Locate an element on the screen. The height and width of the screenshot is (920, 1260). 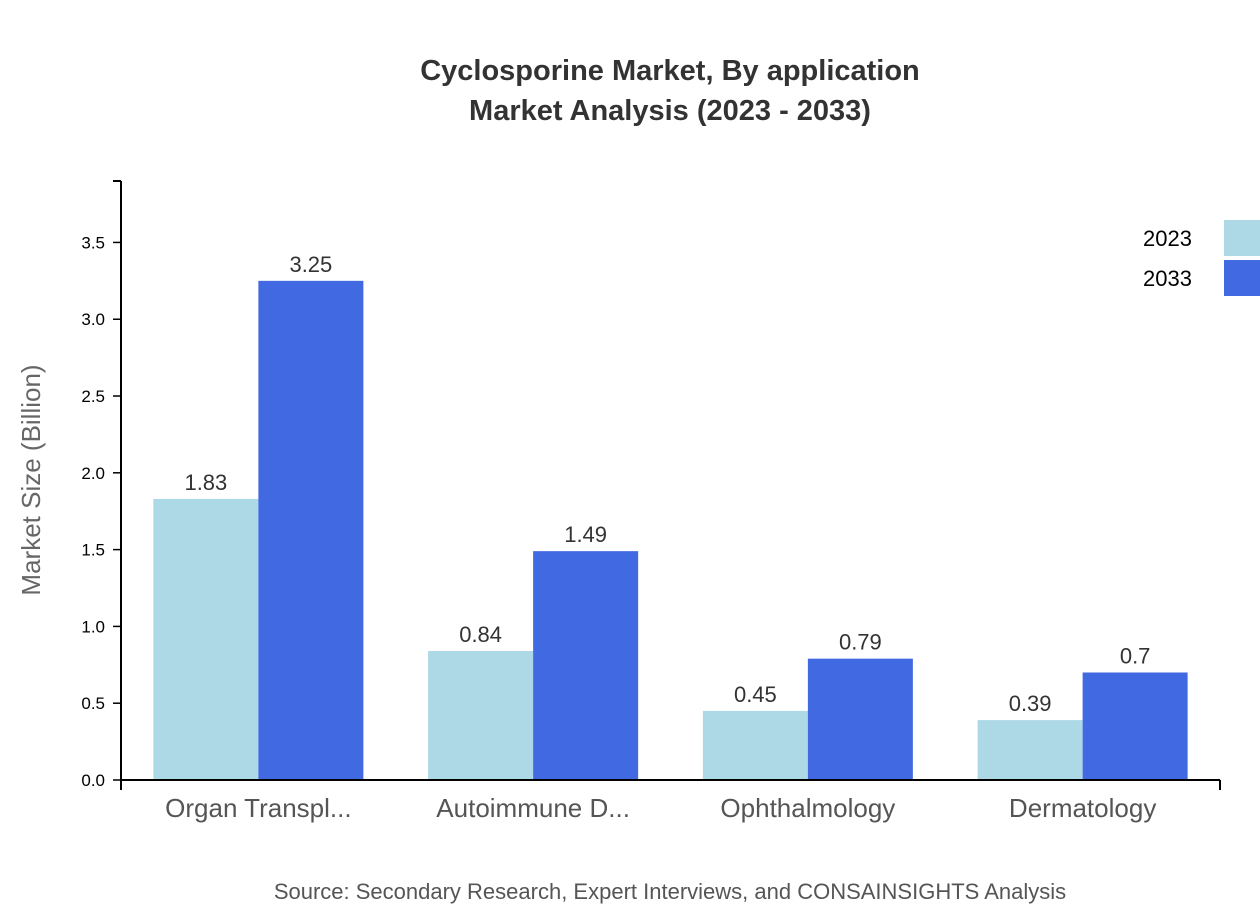
legend: 2023 2033 is located at coordinates (1201, 258).